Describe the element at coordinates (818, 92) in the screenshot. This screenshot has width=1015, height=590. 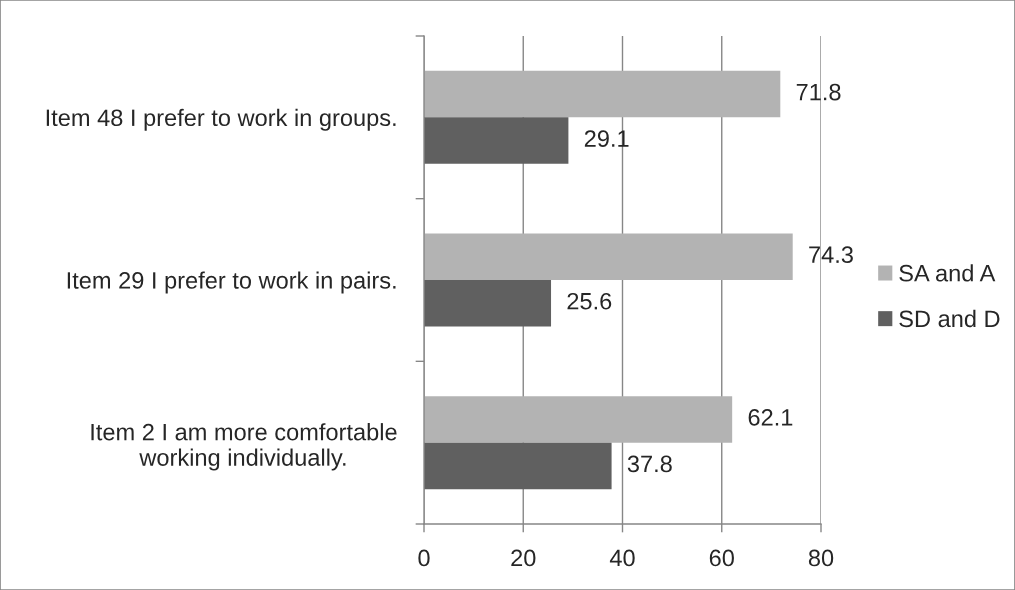
I see `data-label: 71.8` at that location.